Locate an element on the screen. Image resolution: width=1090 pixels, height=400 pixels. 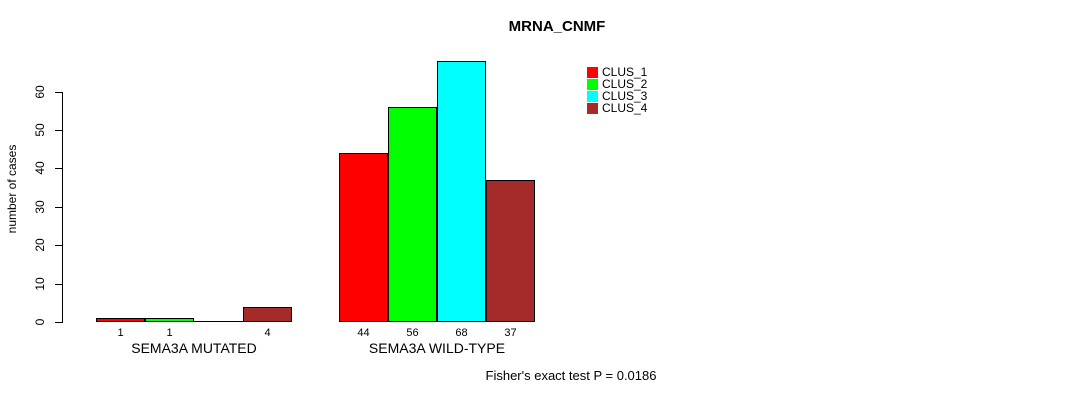
legend-row: CLUS_1 is located at coordinates (617, 72).